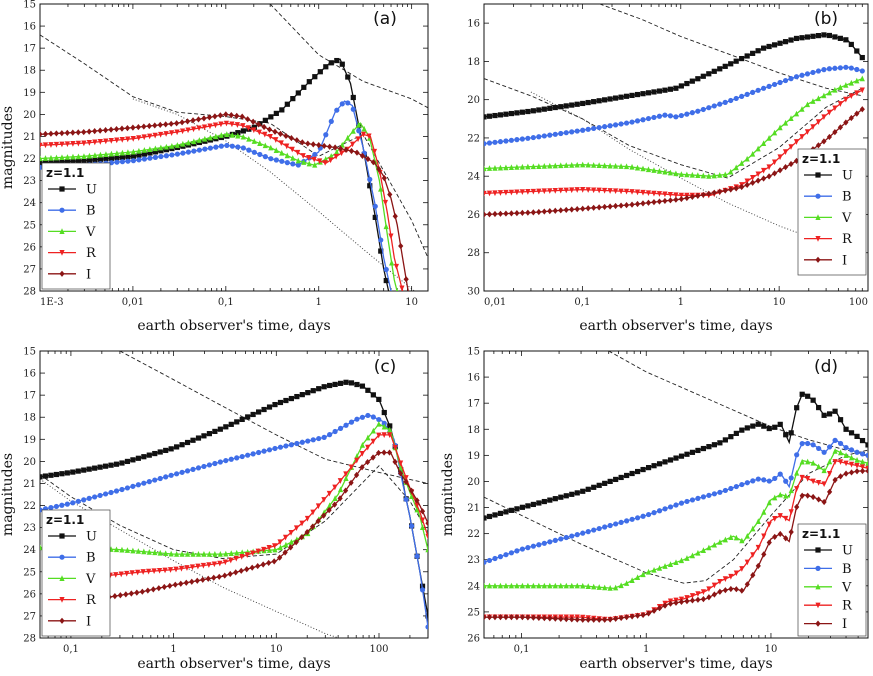 Image resolution: width=873 pixels, height=676 pixels. What do you see at coordinates (8, 494) in the screenshot?
I see `y-axis-label: magnitudes` at bounding box center [8, 494].